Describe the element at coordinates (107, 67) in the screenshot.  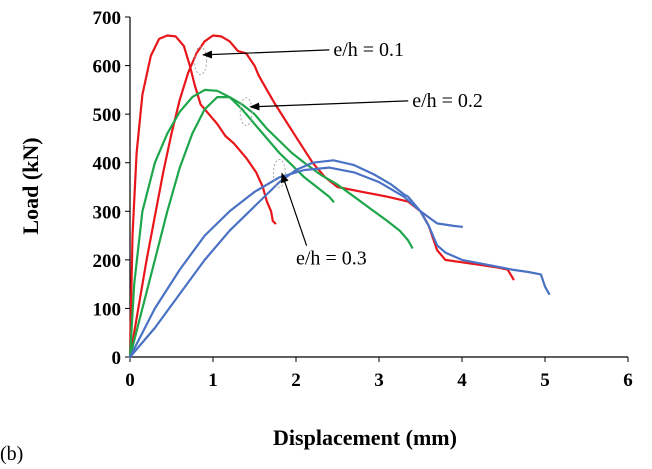
I see `y-tick-label: 600` at that location.